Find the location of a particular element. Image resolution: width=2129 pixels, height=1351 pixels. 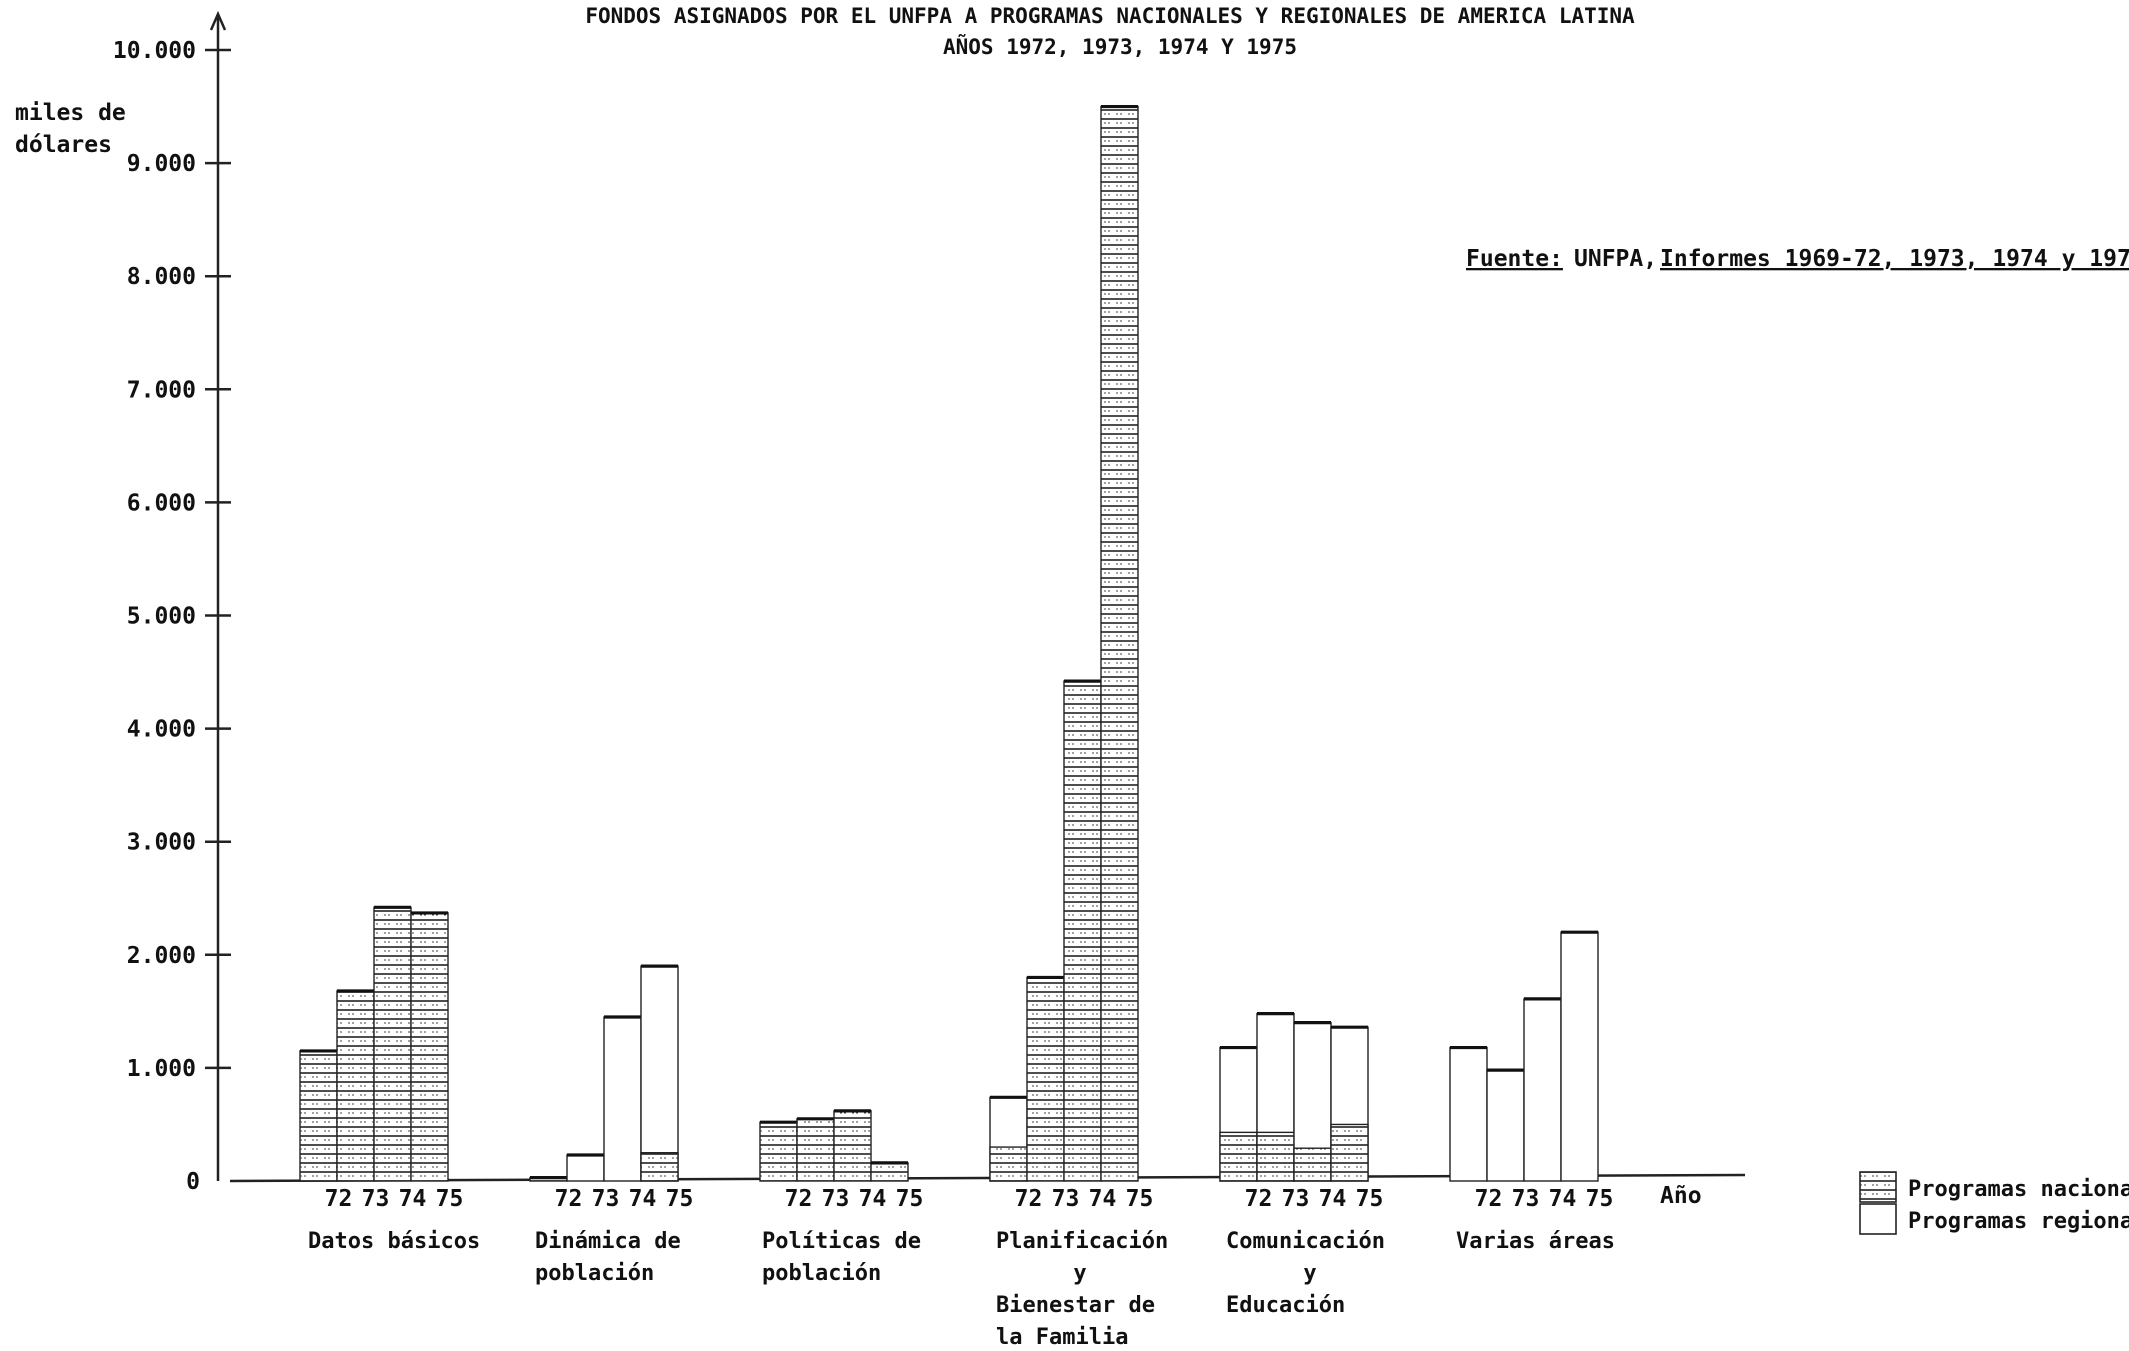

category-label: Datos básicos is located at coordinates (394, 1241).